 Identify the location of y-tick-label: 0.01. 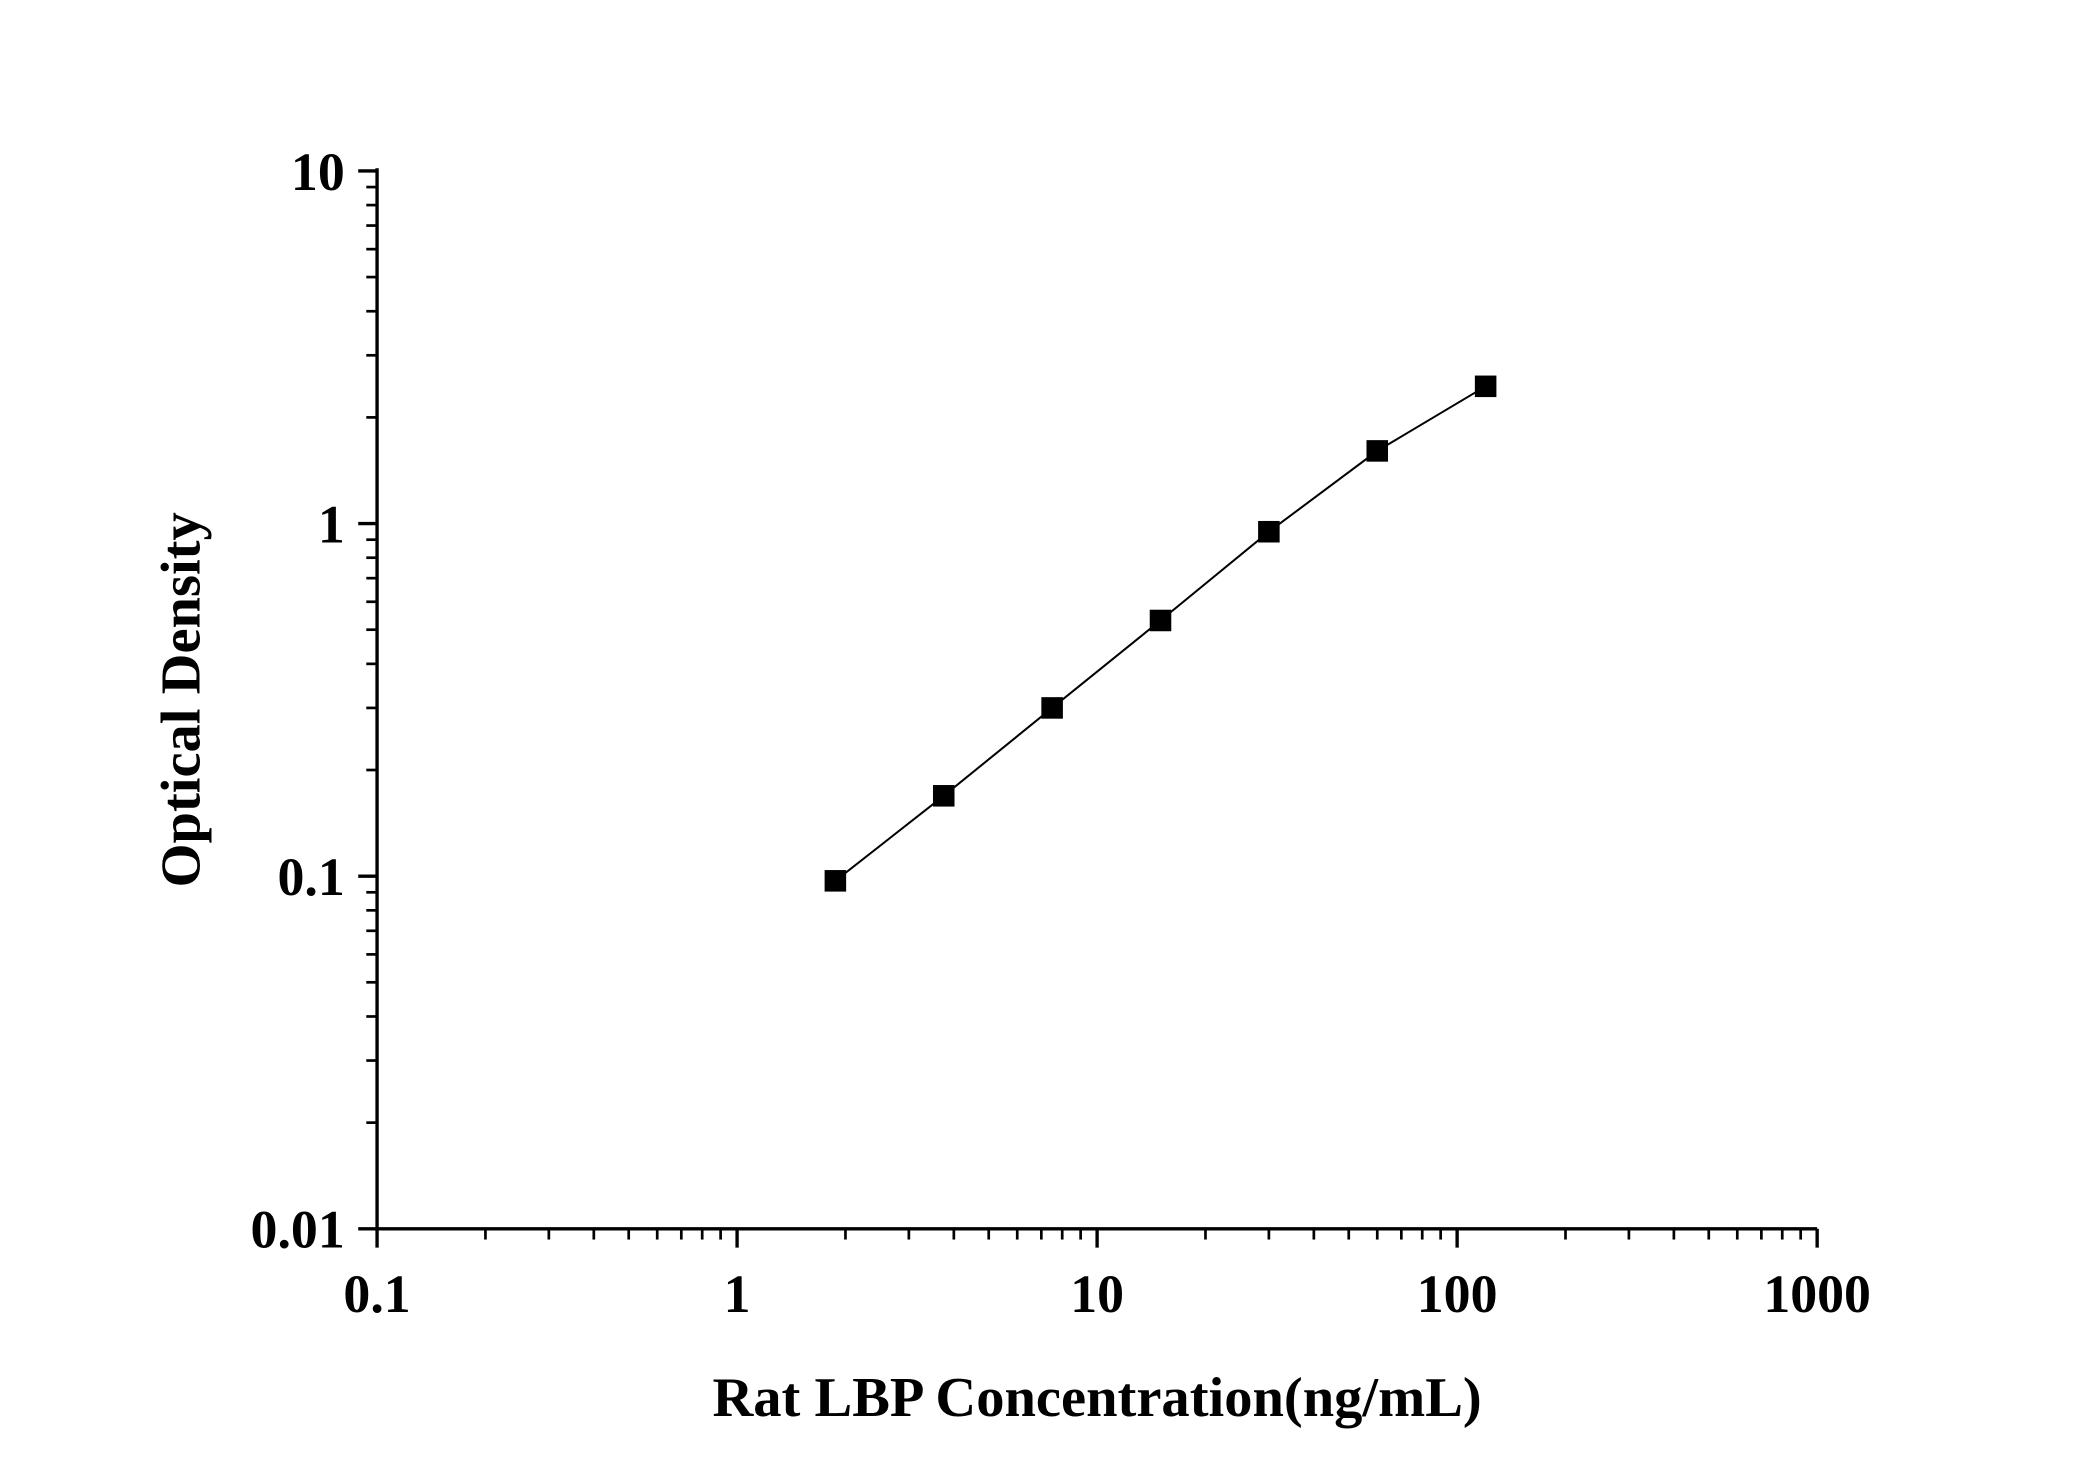
(298, 1230).